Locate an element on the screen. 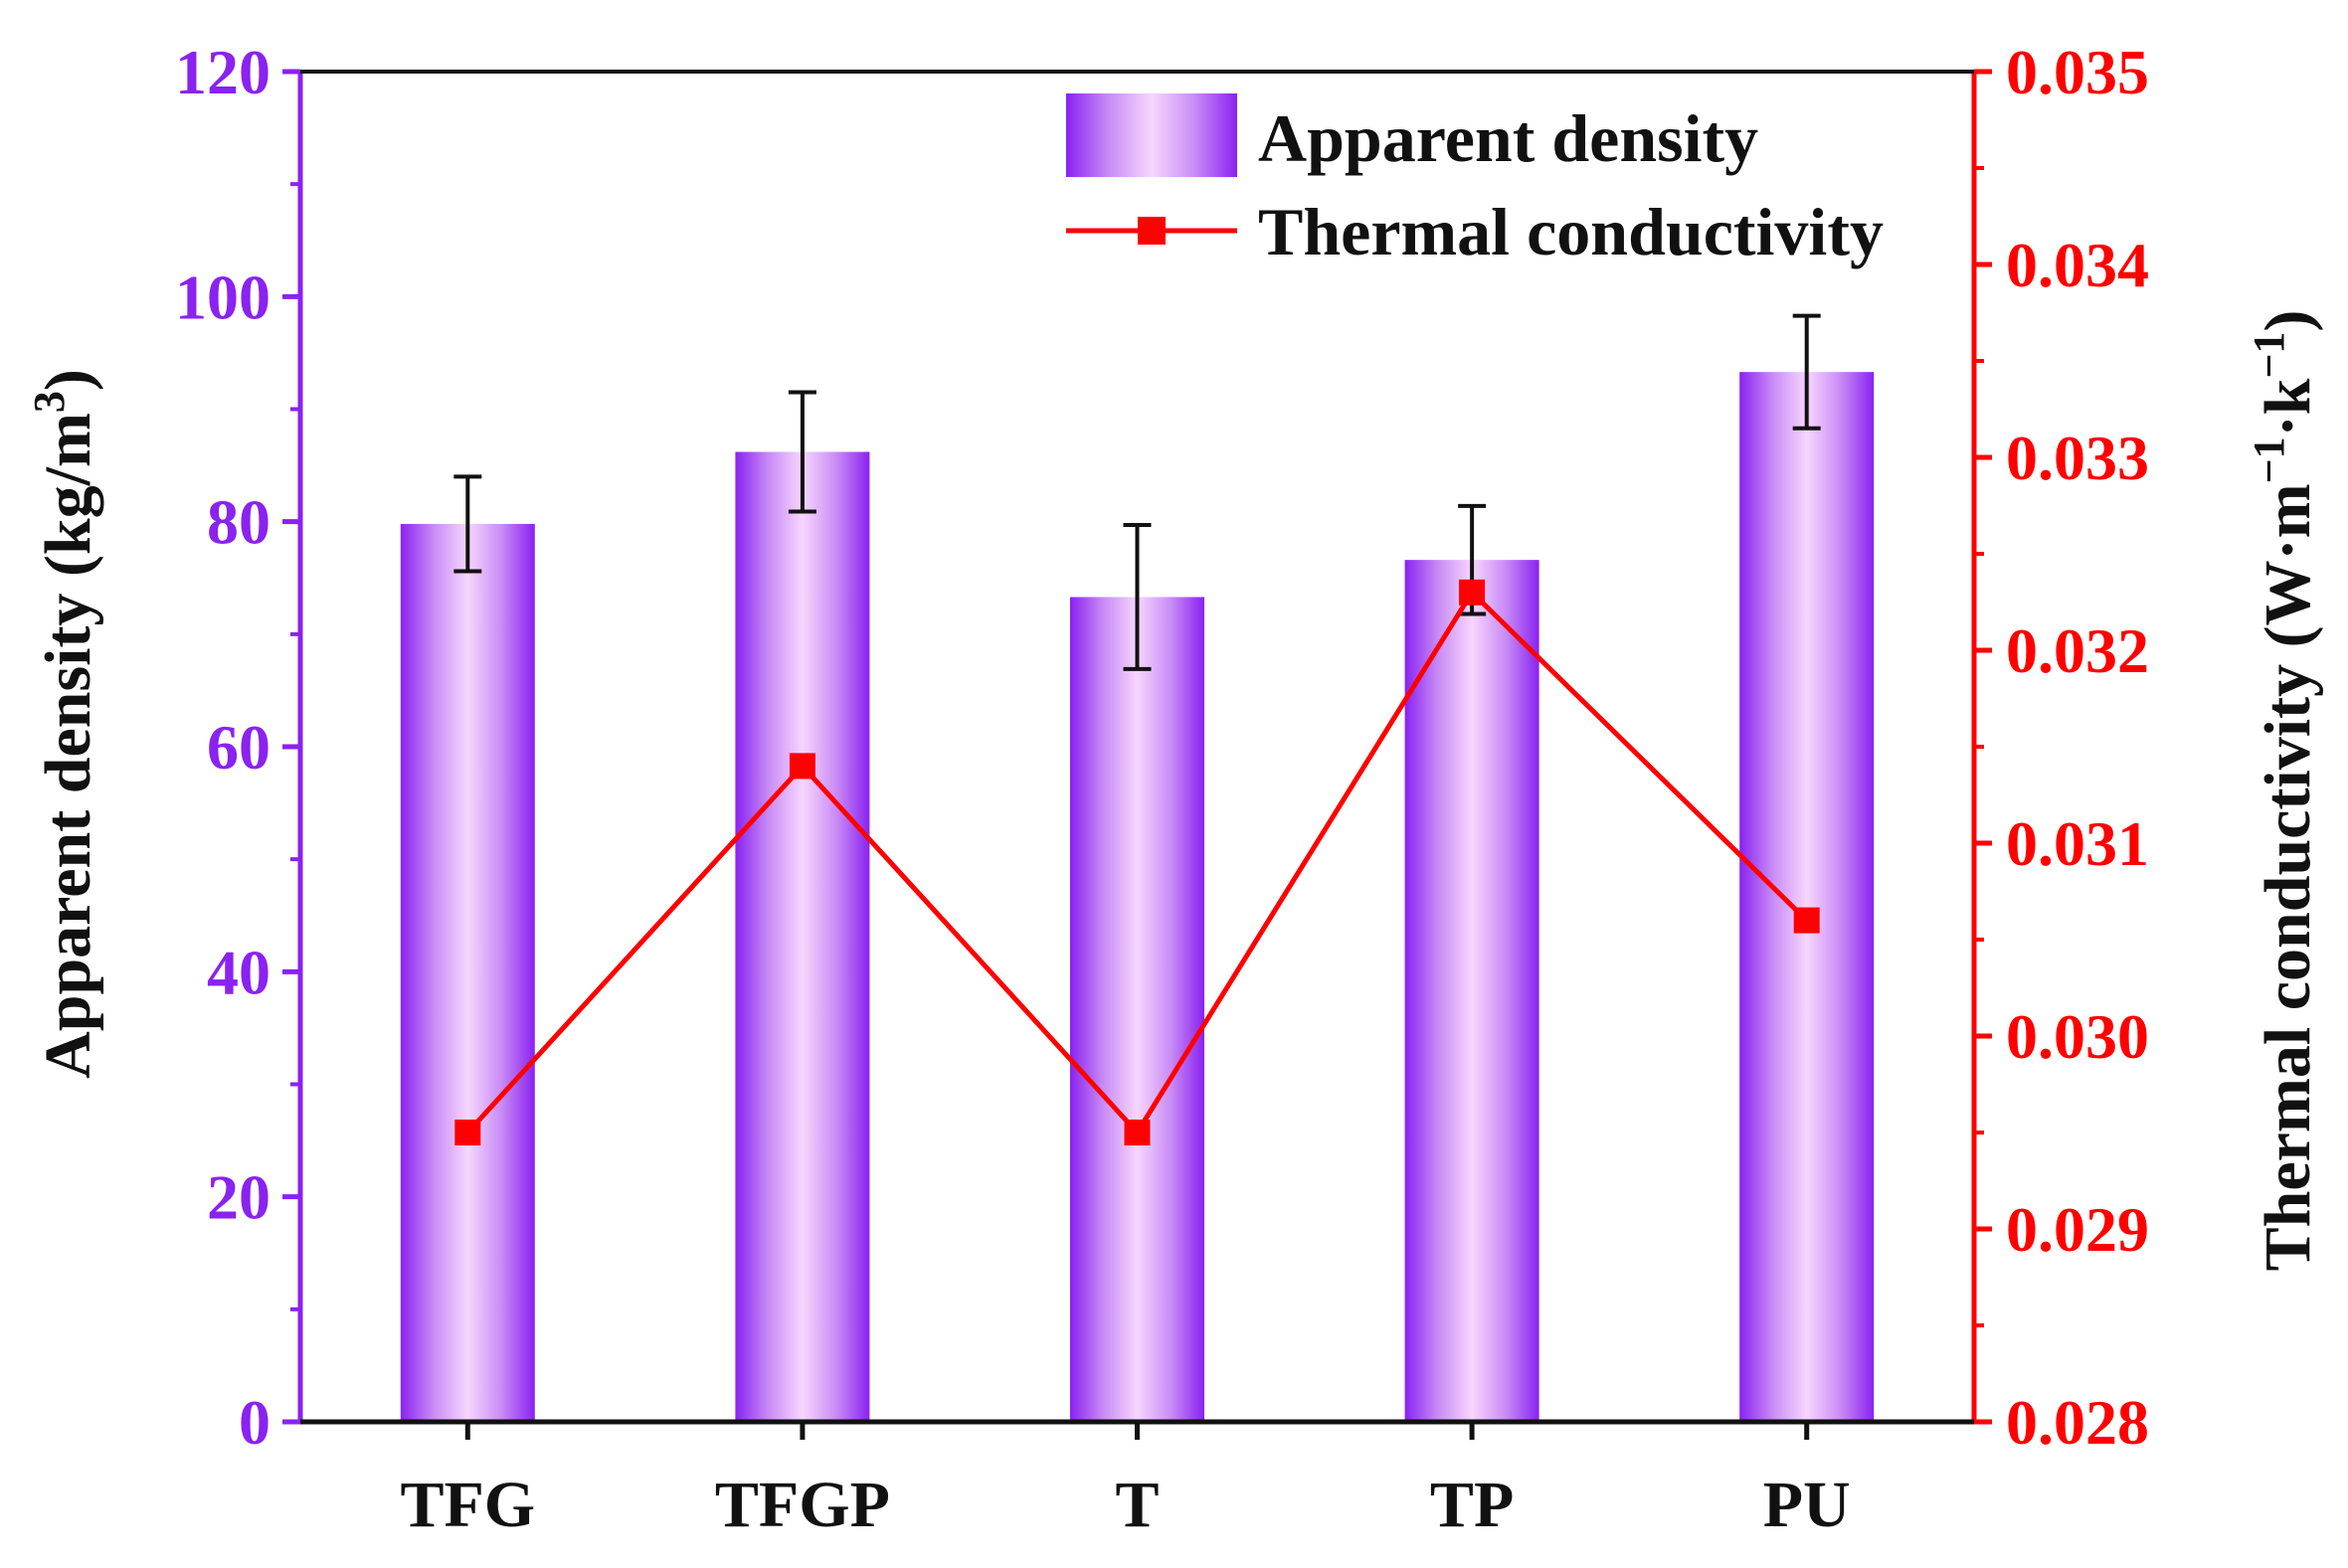  marker-TFGP is located at coordinates (802, 766).